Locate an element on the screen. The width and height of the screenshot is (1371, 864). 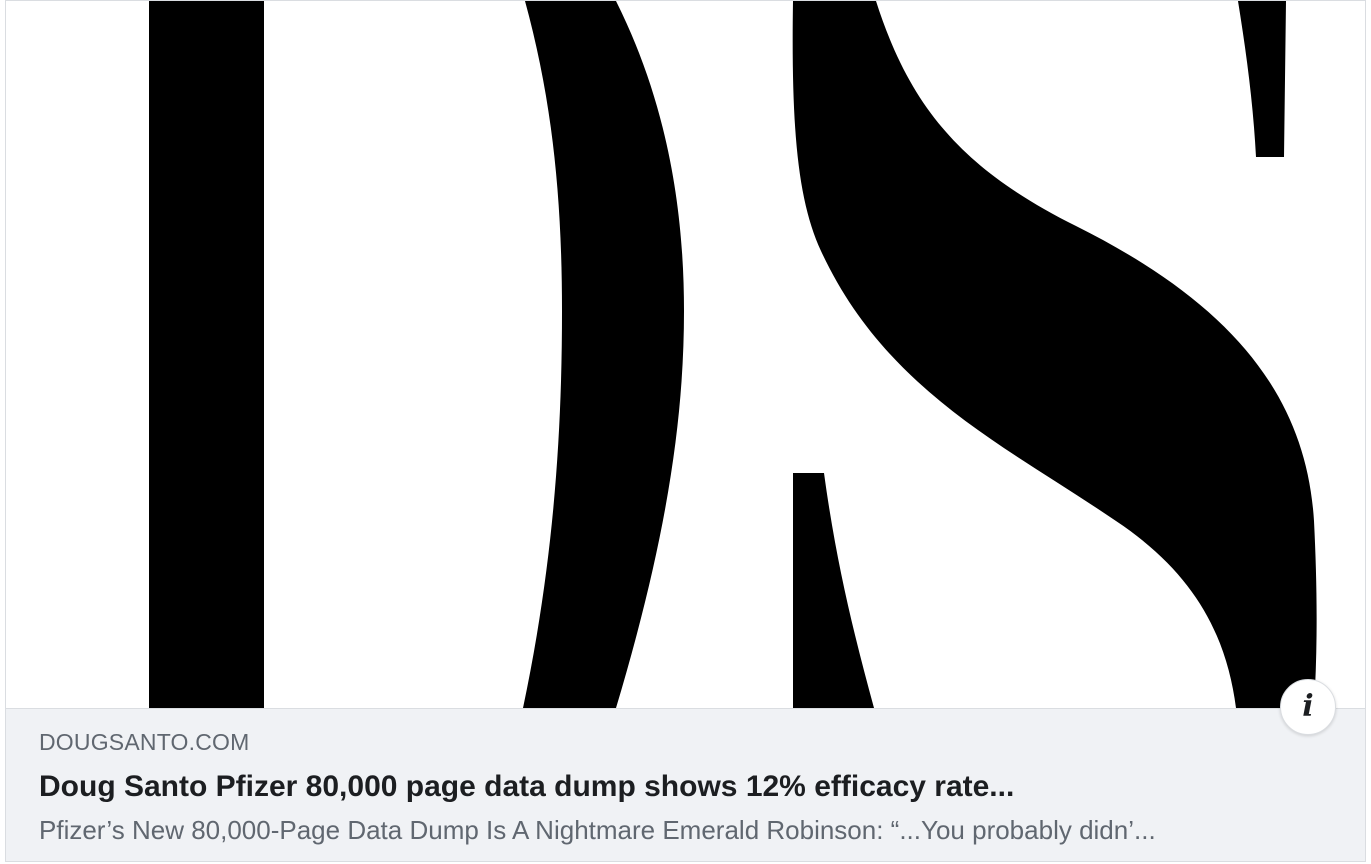
logo-d-stem is located at coordinates (206, 354).